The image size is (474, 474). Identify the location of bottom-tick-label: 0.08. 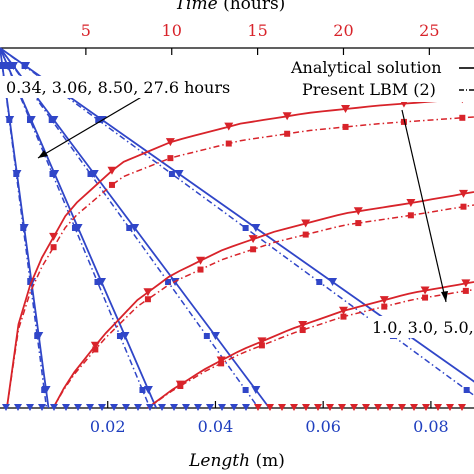
(431, 426).